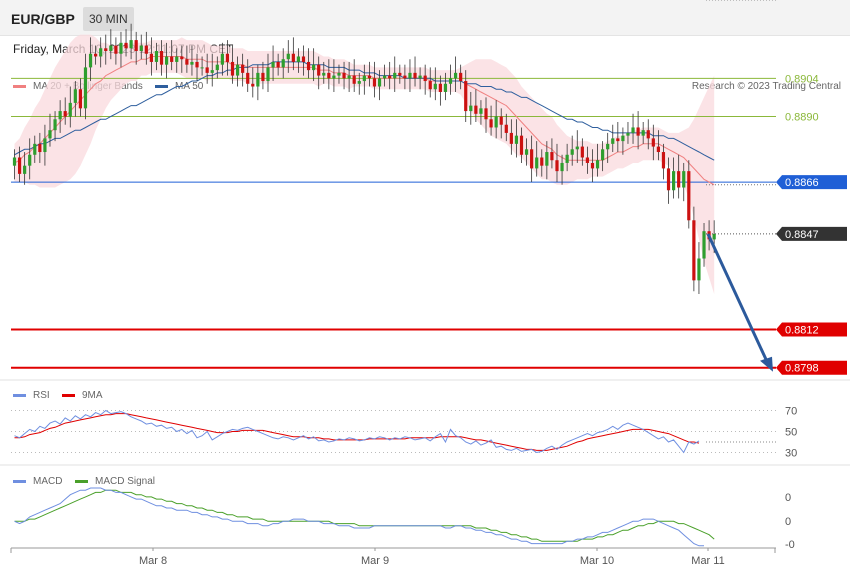  I want to click on research-credit: Research © 2023 Trading Central, so click(766, 86).